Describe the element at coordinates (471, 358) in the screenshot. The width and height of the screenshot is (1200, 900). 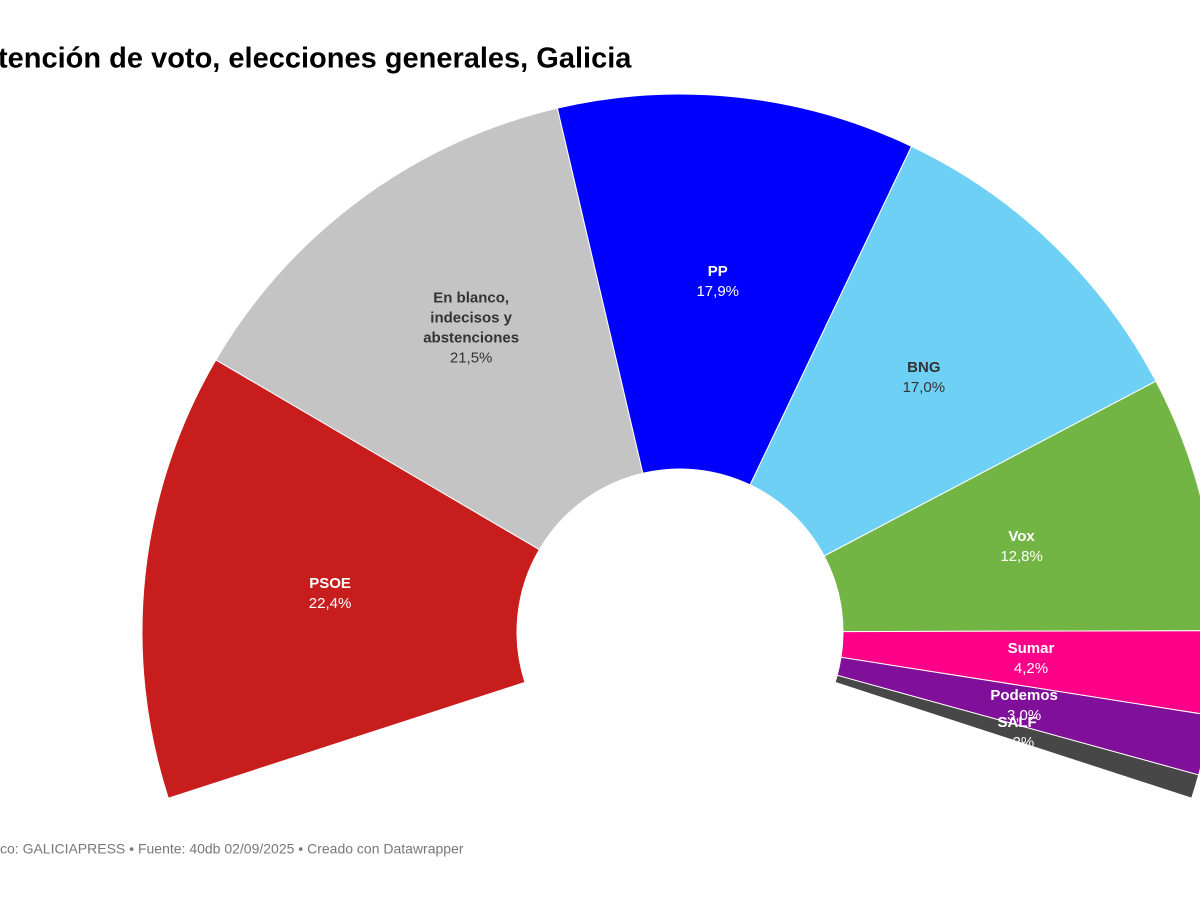
I see `value-label: 21,5%` at that location.